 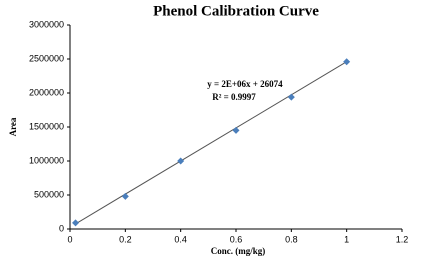 I want to click on y-tick-label: 1000000, so click(x=46, y=160).